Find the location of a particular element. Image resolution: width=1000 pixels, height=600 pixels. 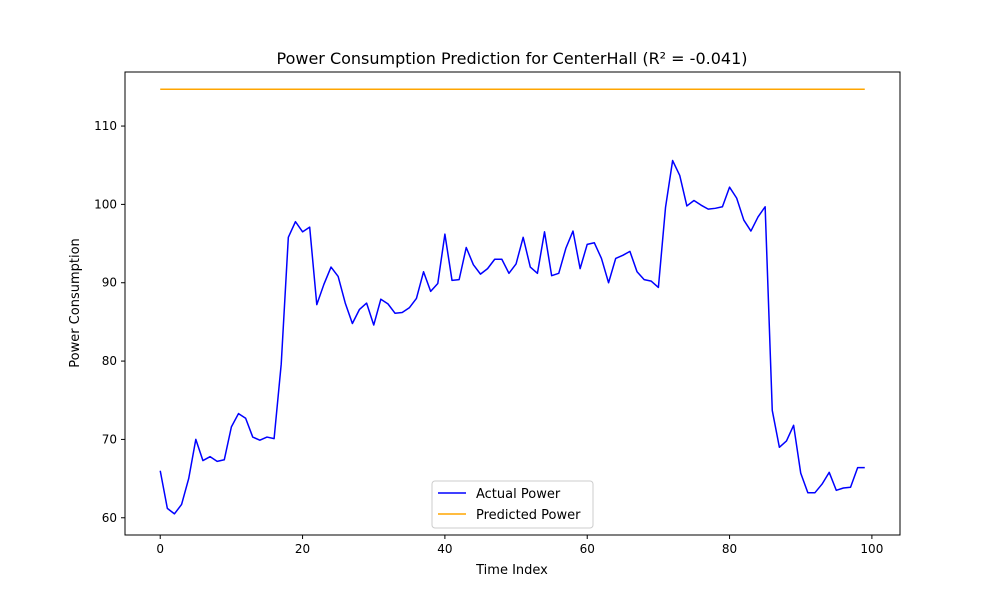

legend: Actual Power Predicted Power is located at coordinates (512, 504).